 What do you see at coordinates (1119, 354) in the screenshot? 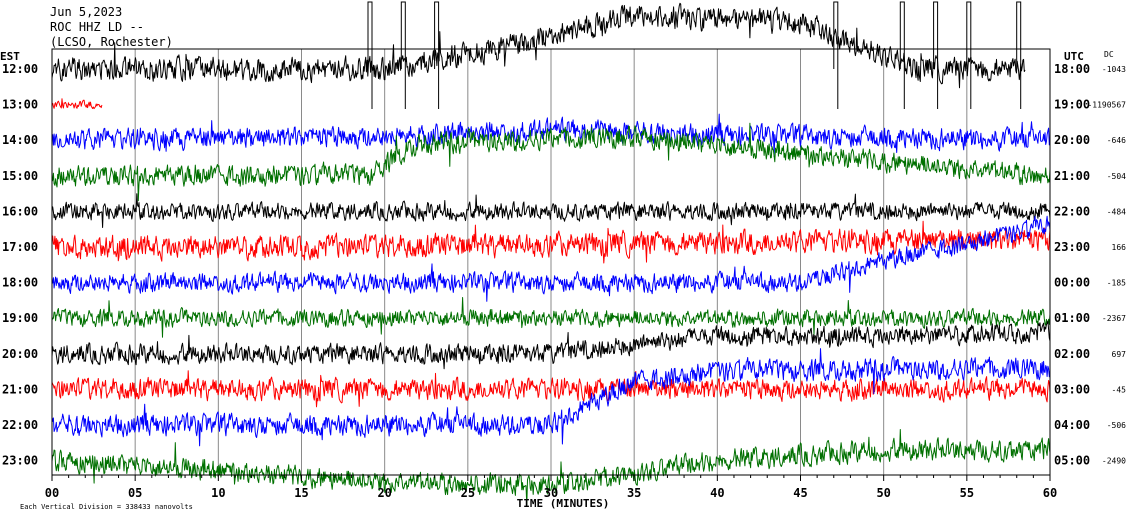
I see `dc-offset-label: 697` at bounding box center [1119, 354].